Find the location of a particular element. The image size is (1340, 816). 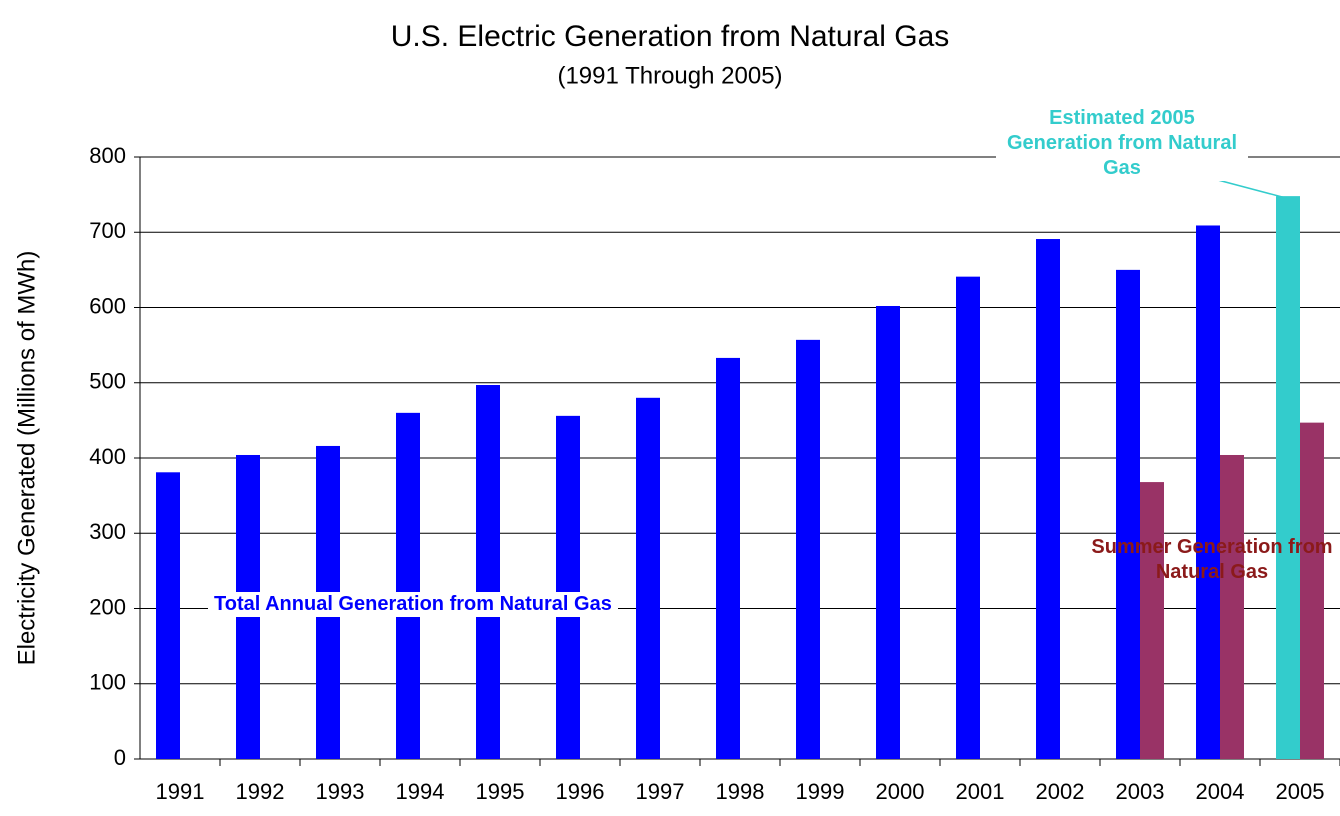

x-tick-label: 1994 is located at coordinates (420, 791).